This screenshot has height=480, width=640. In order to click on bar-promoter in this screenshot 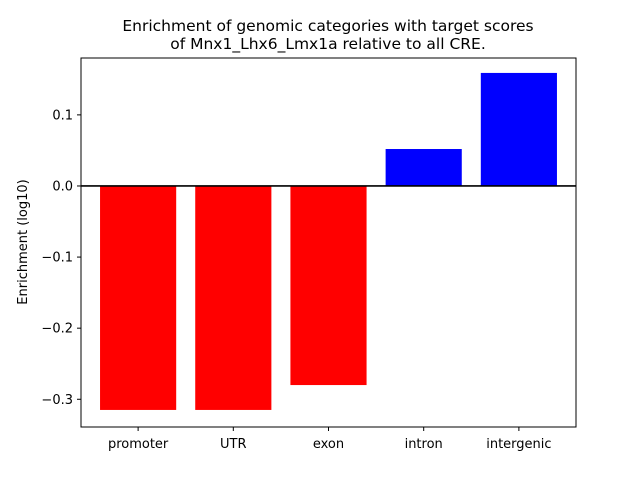, I will do `click(138, 297)`.